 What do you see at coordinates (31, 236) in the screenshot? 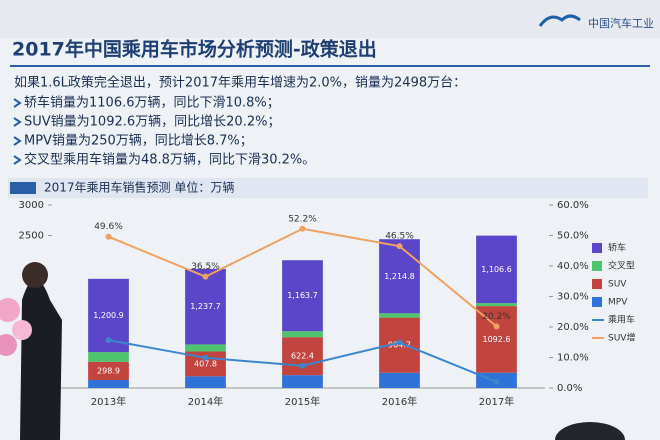
I see `y-tick-label: 2500` at bounding box center [31, 236].